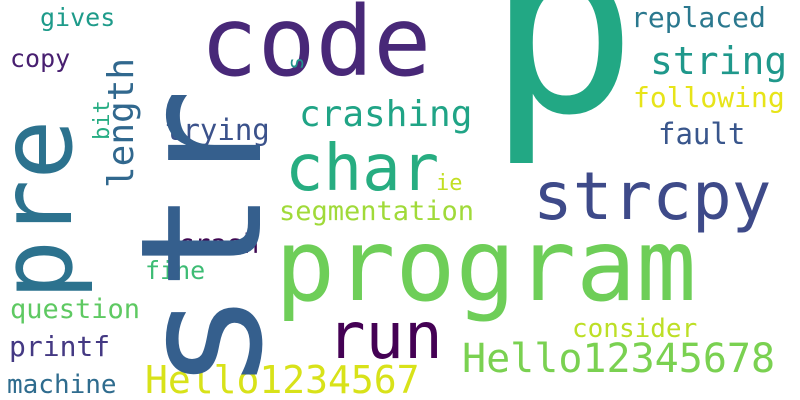  I want to click on word-run: run, so click(385, 337).